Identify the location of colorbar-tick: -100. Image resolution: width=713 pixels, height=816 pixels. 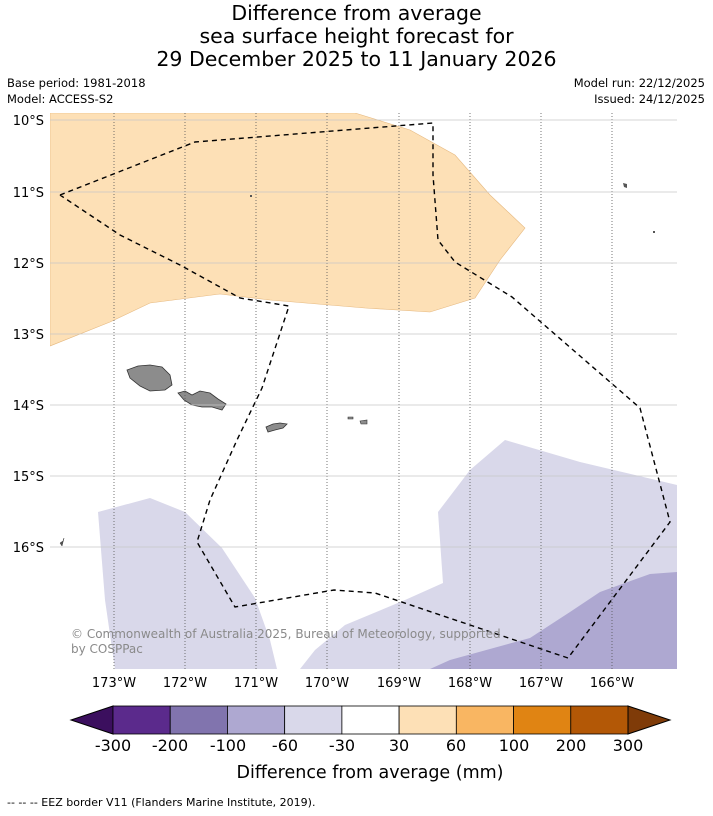
(228, 745).